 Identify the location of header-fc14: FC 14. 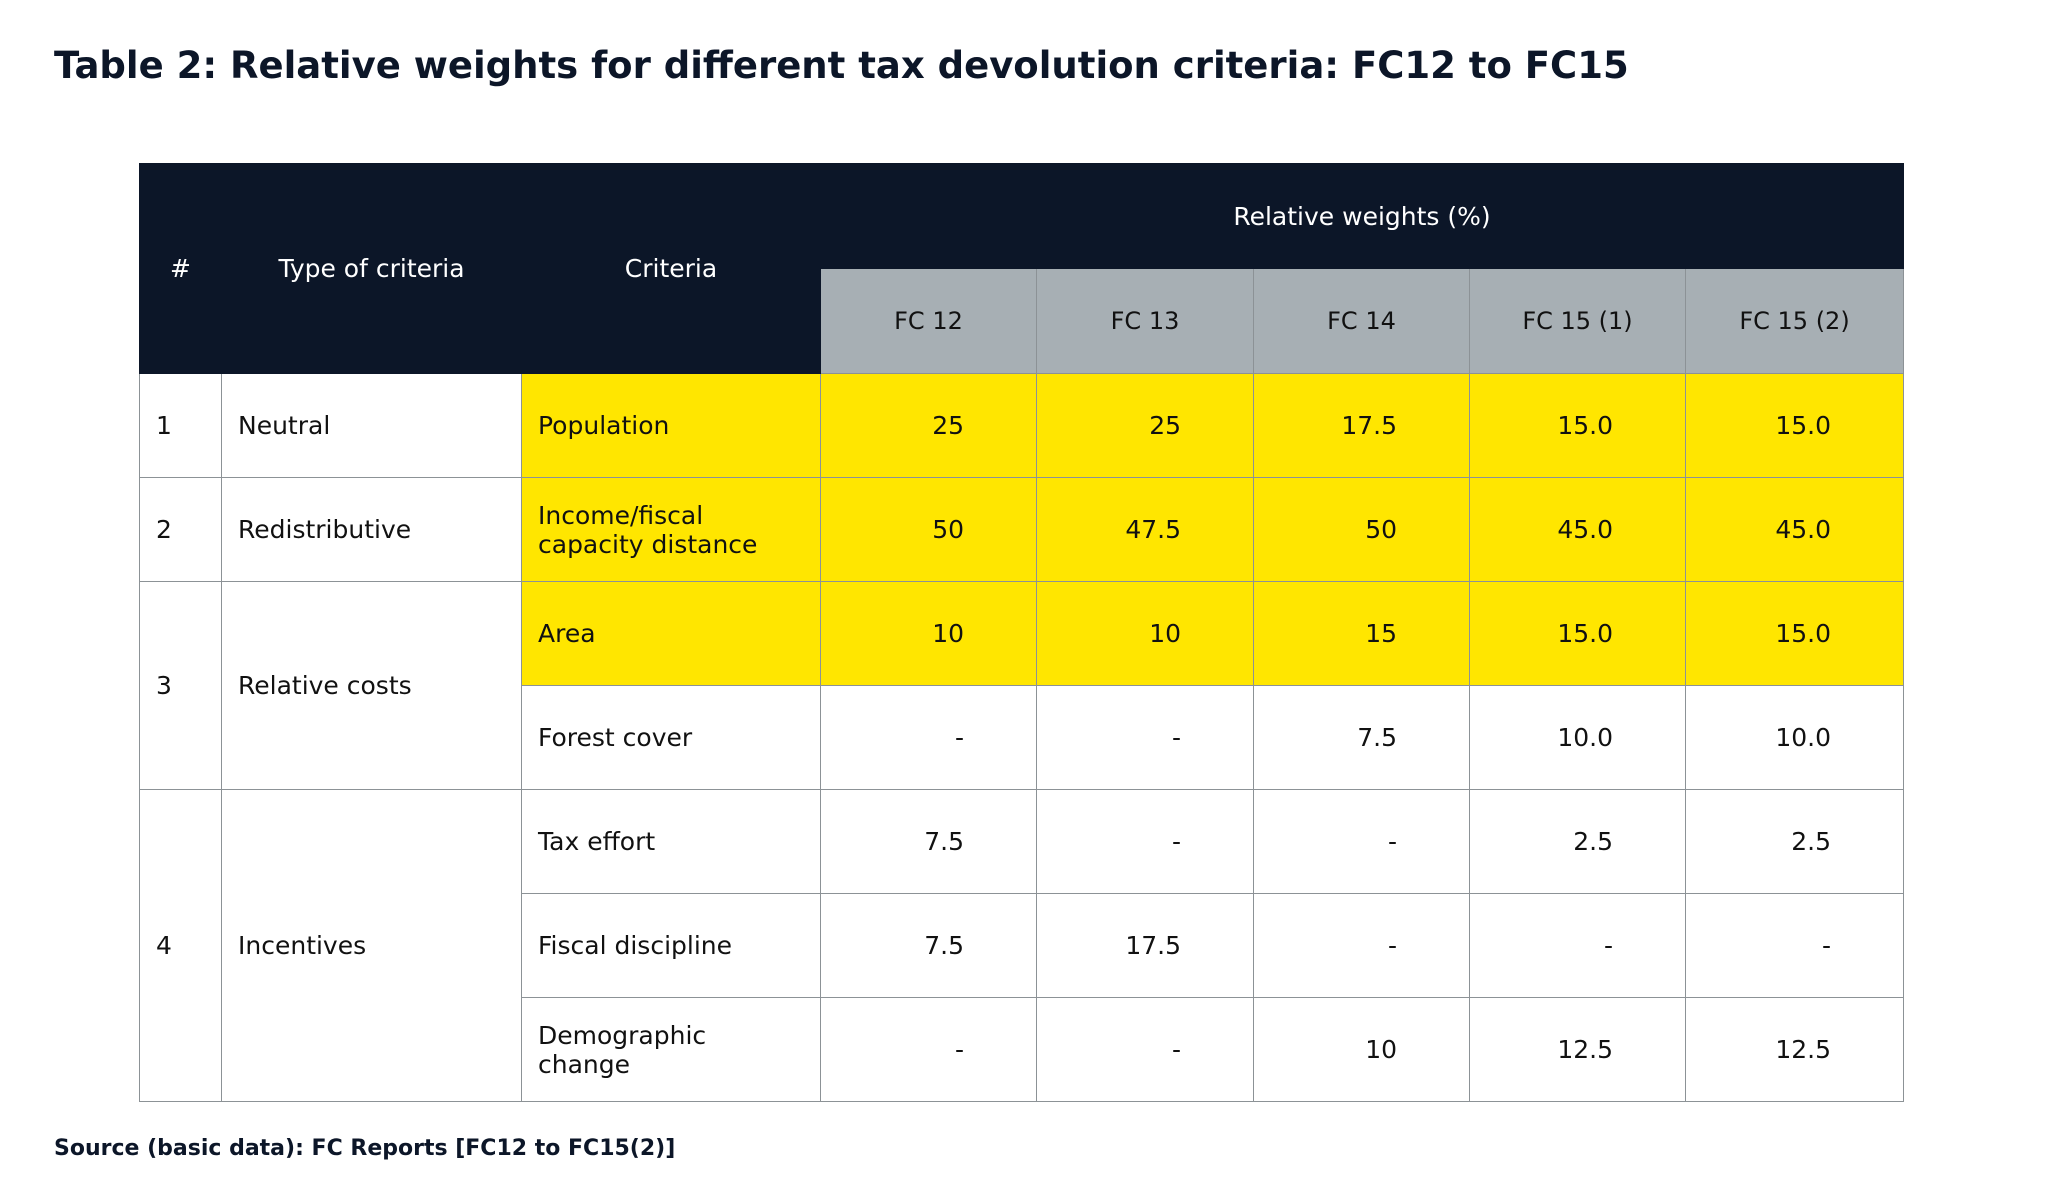
(1361, 321).